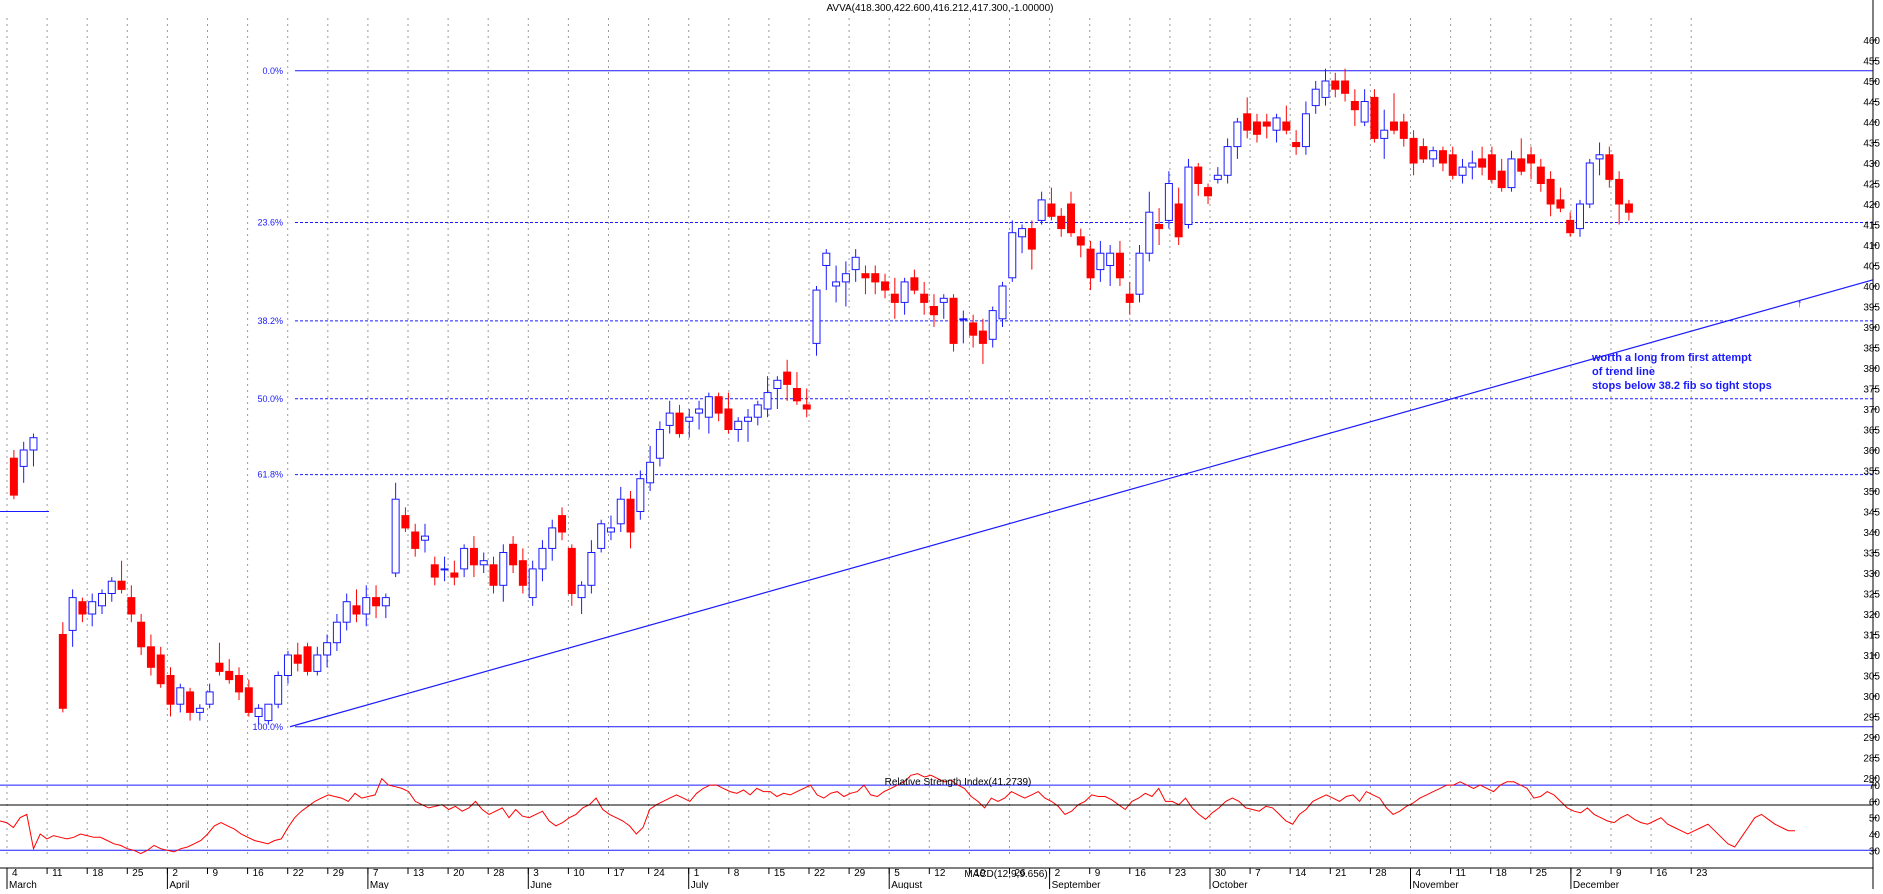  What do you see at coordinates (1871, 451) in the screenshot?
I see `y-tick-label: 360` at bounding box center [1871, 451].